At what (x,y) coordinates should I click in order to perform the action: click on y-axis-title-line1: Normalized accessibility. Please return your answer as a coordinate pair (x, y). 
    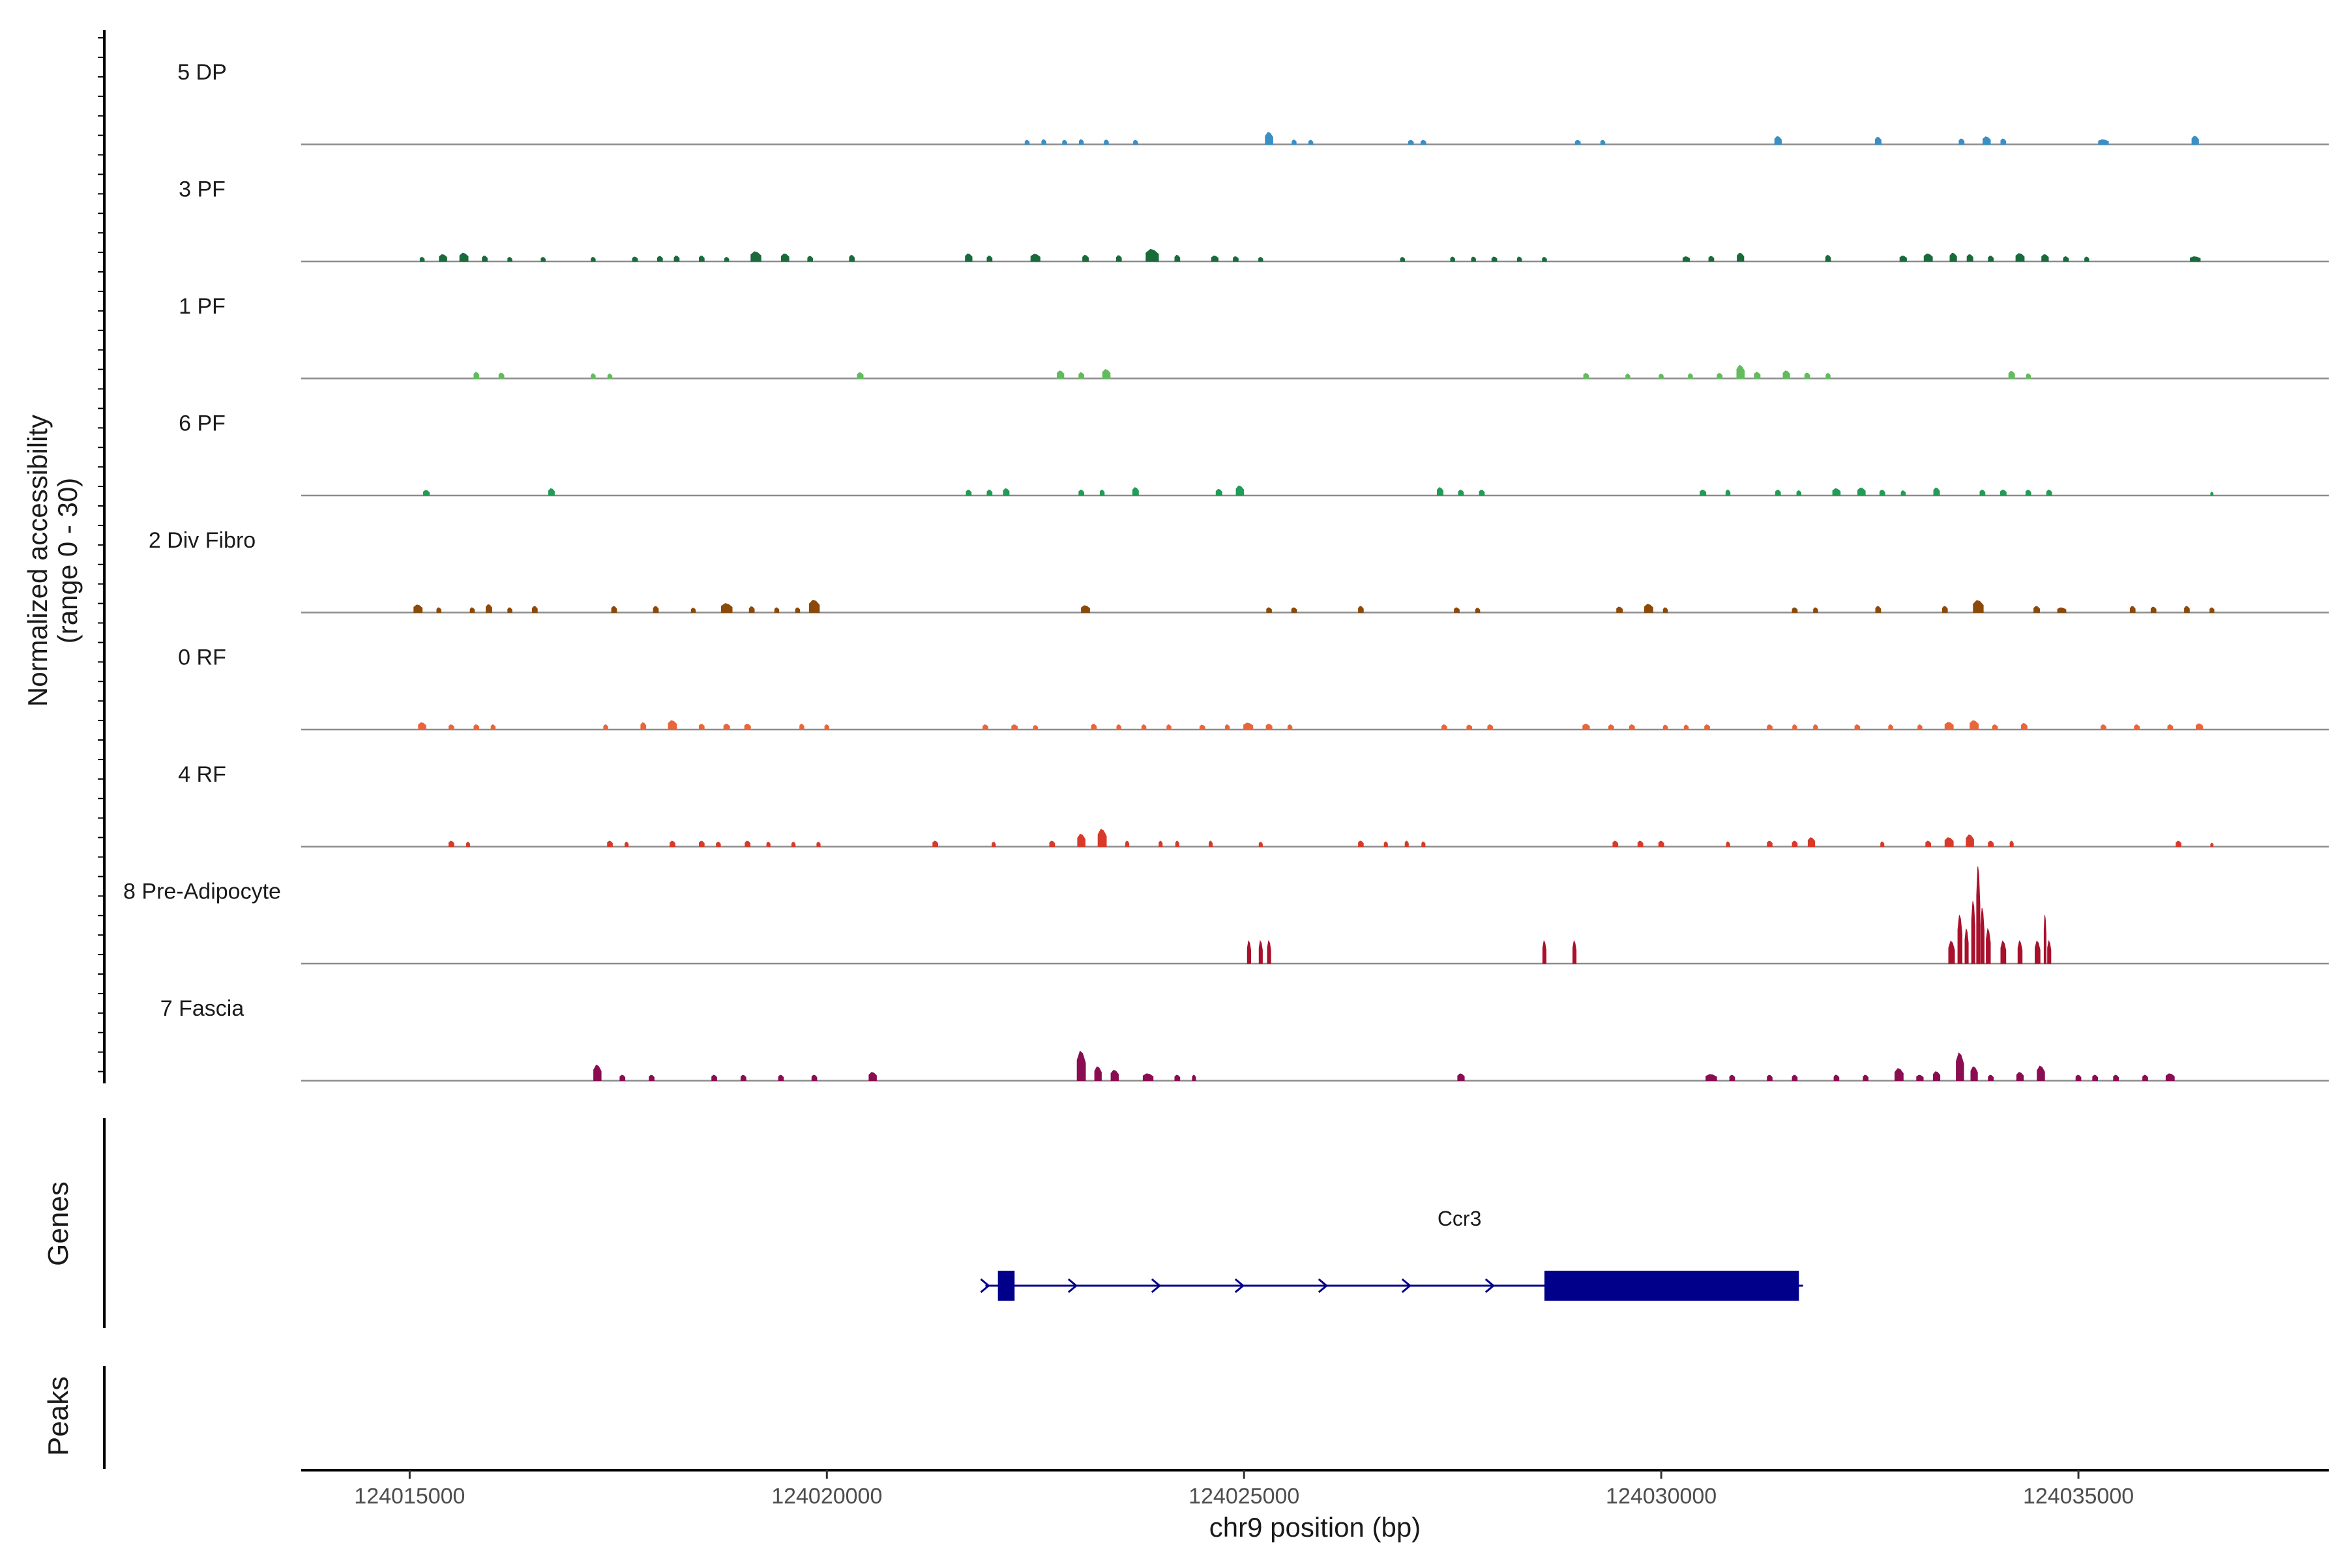
    Looking at the image, I should click on (37, 561).